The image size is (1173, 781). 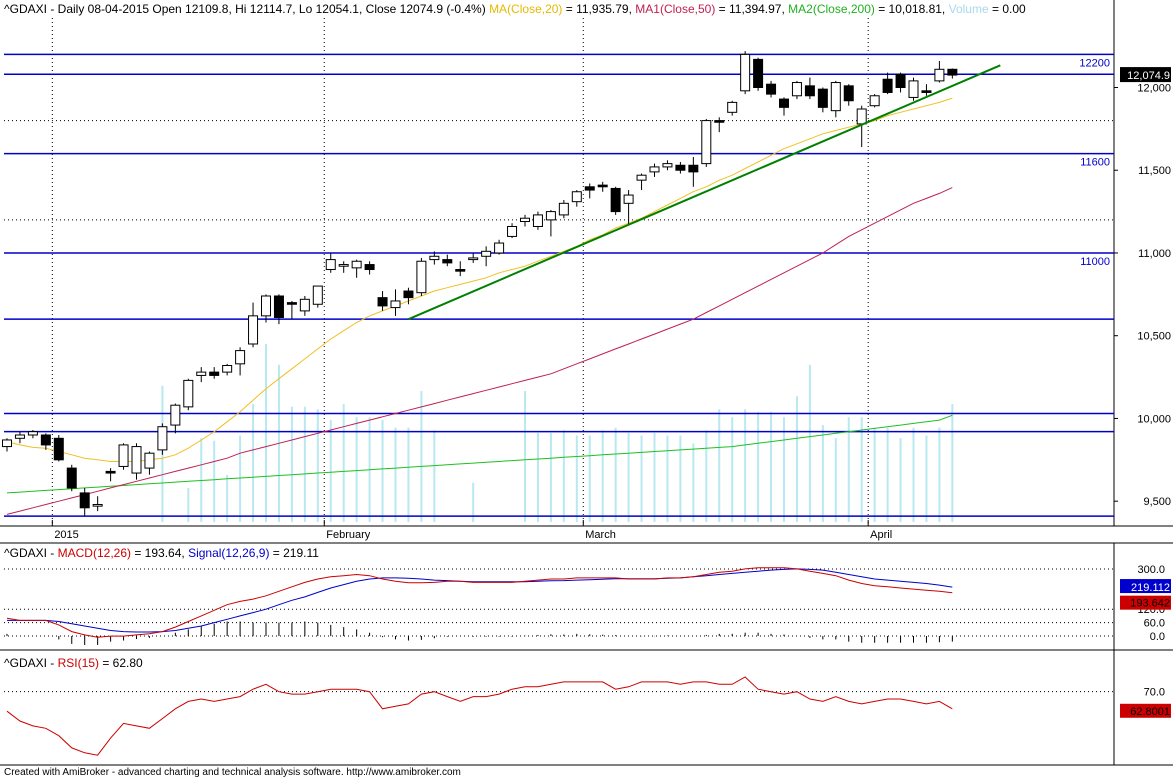 What do you see at coordinates (1154, 88) in the screenshot?
I see `price-axis-label: 12,000` at bounding box center [1154, 88].